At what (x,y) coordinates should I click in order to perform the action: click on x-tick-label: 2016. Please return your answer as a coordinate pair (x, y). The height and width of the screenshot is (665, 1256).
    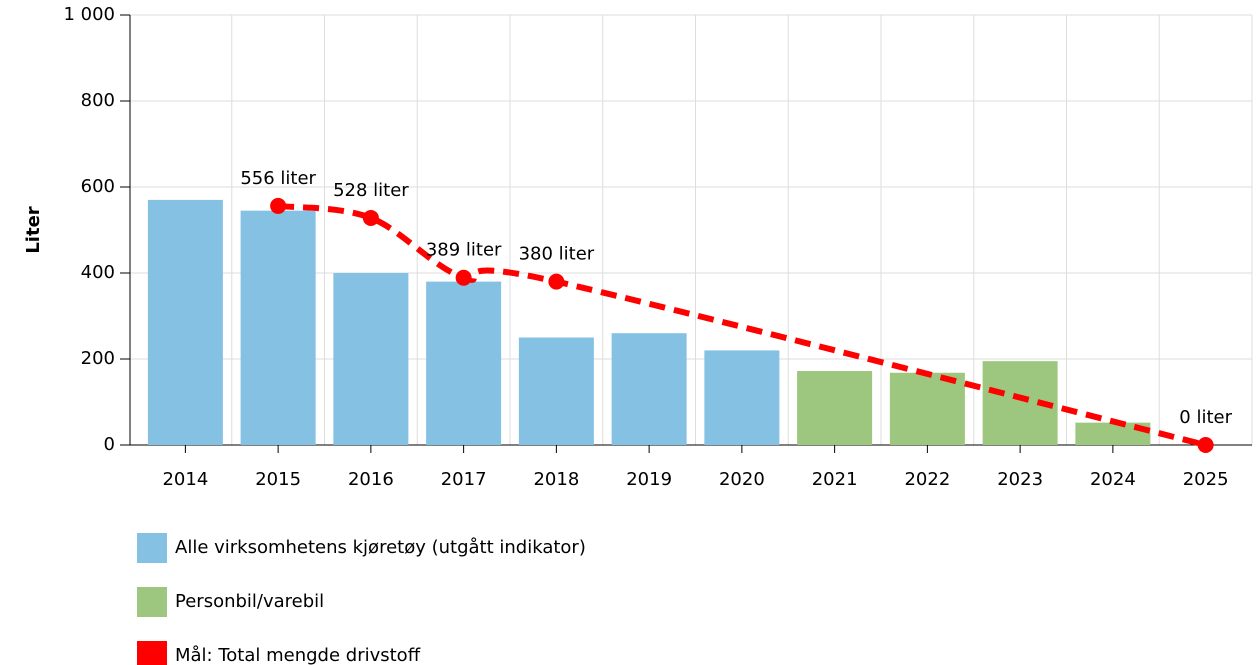
    Looking at the image, I should click on (371, 479).